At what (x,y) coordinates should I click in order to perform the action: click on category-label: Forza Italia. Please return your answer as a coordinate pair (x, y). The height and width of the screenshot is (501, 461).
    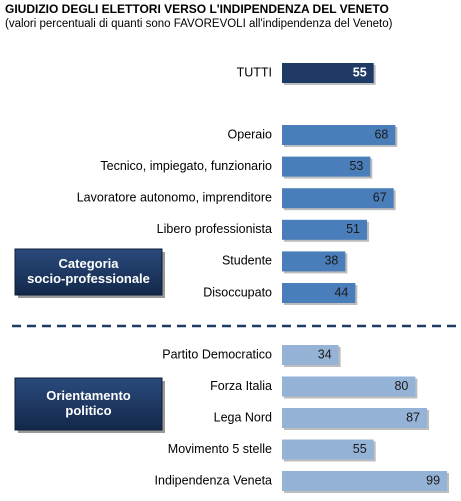
    Looking at the image, I should click on (241, 386).